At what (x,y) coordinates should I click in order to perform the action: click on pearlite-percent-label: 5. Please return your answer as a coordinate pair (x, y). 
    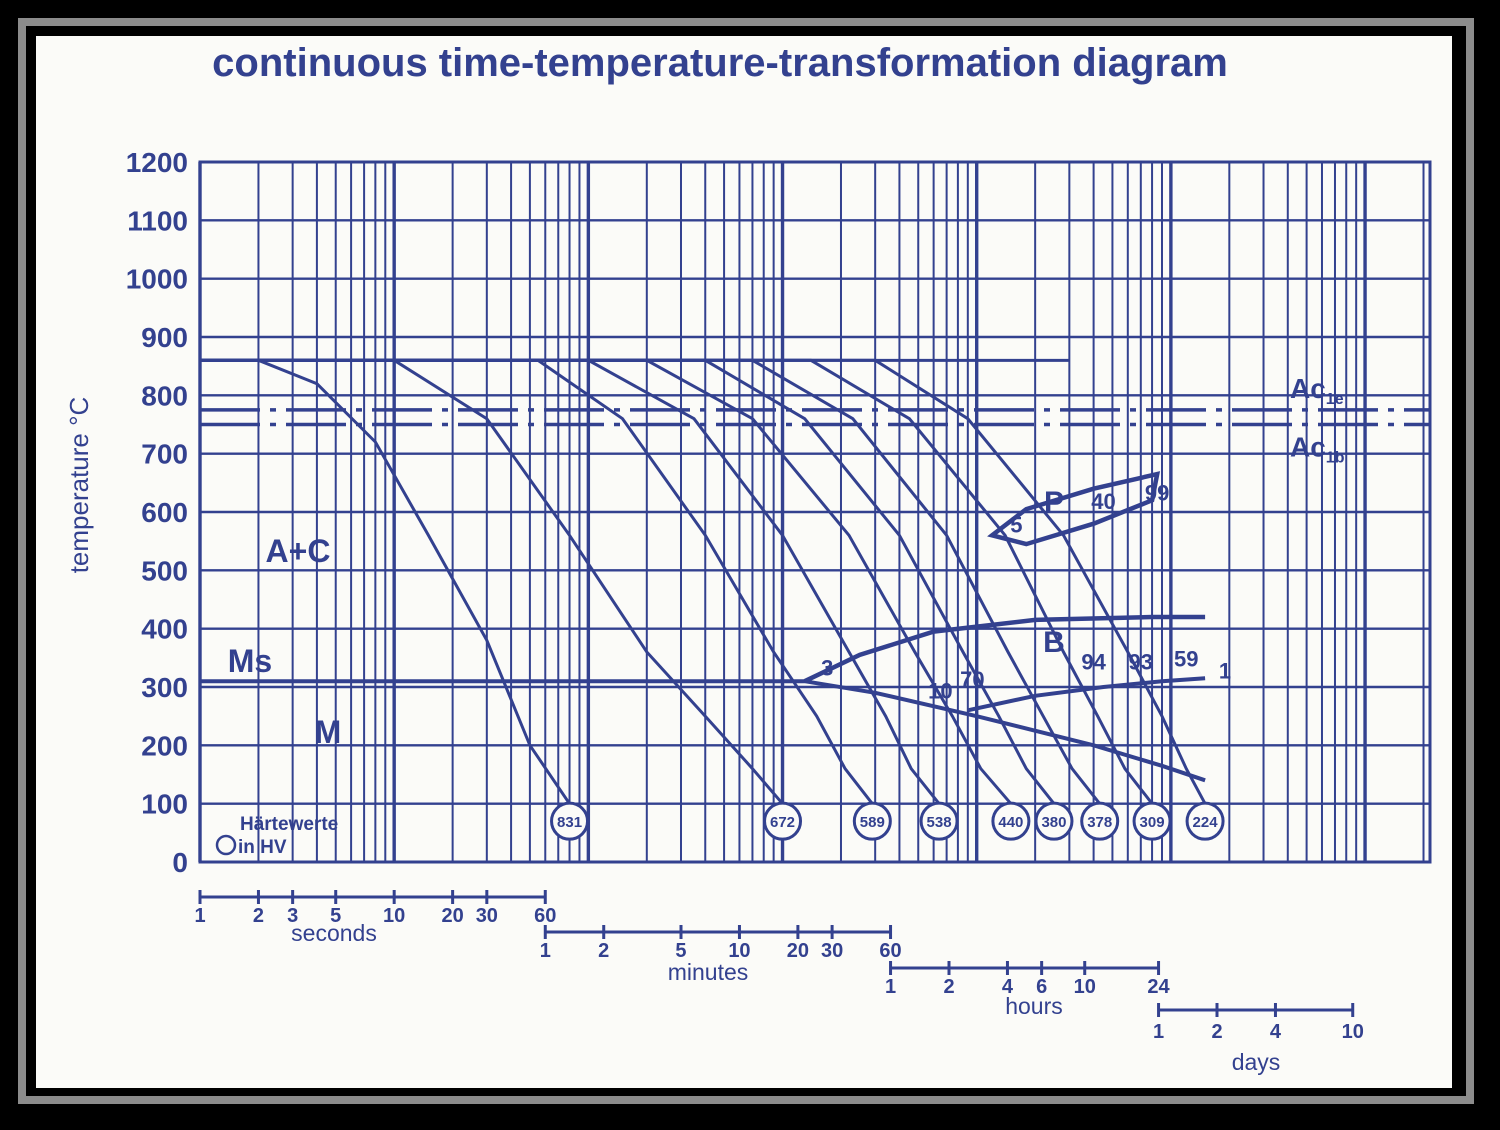
    Looking at the image, I should click on (1016, 524).